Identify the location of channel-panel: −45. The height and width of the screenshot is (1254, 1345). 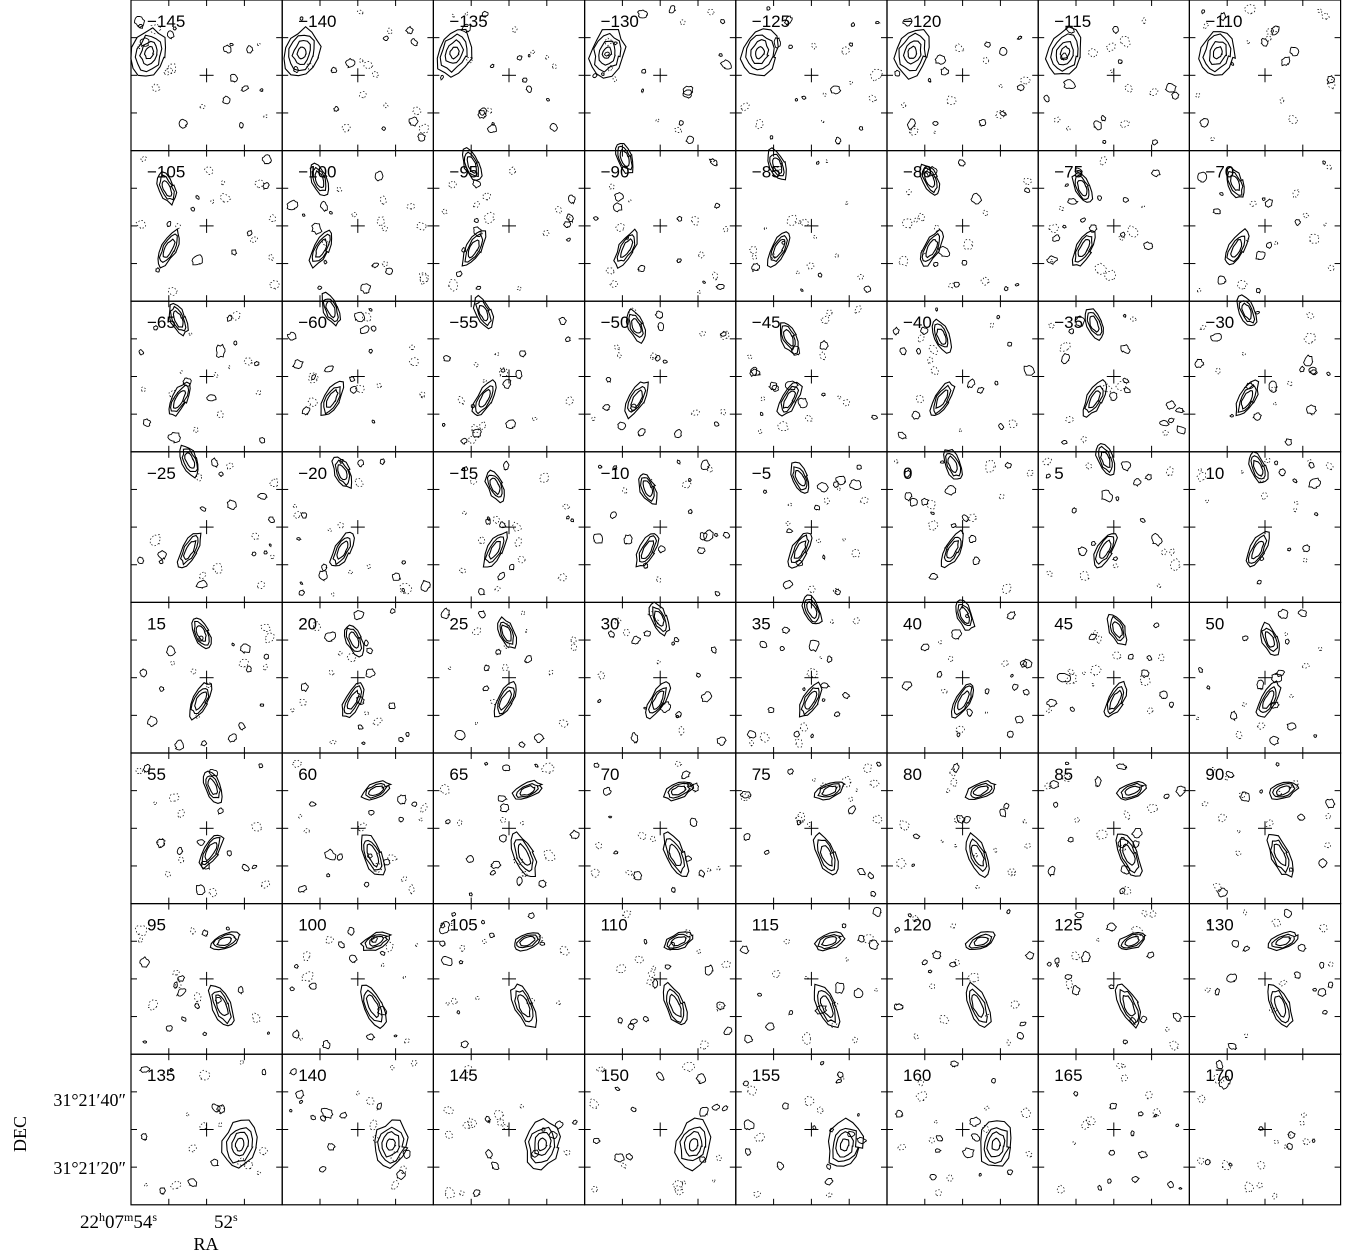
(811, 376).